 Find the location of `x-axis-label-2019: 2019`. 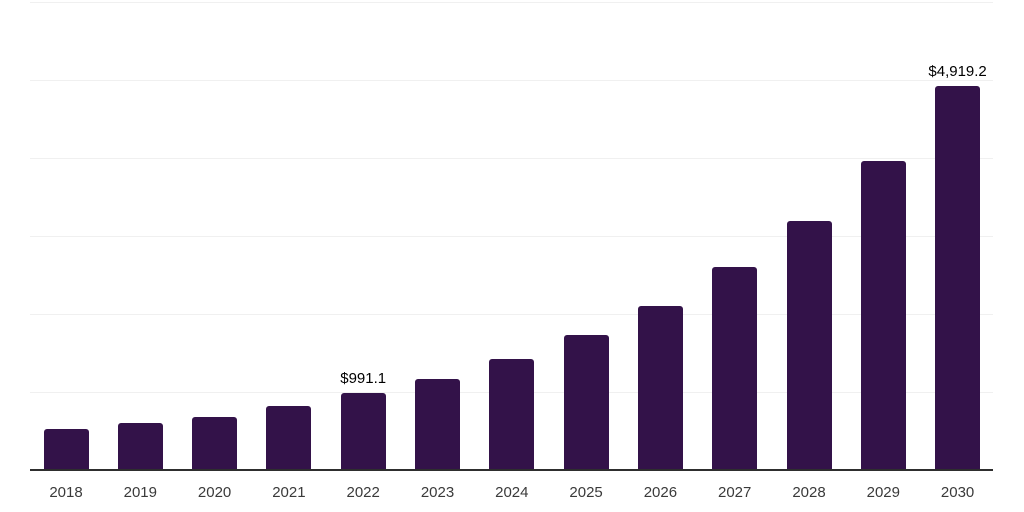

x-axis-label-2019: 2019 is located at coordinates (140, 492).